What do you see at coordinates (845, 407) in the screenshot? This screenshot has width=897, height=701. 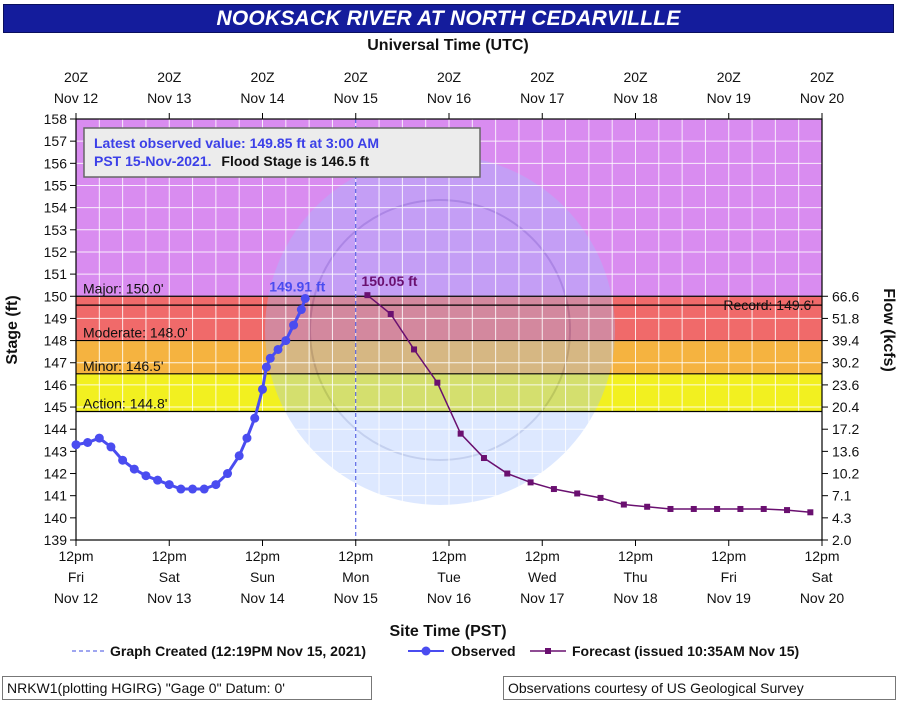 I see `flow-tick-label: 20.4` at bounding box center [845, 407].